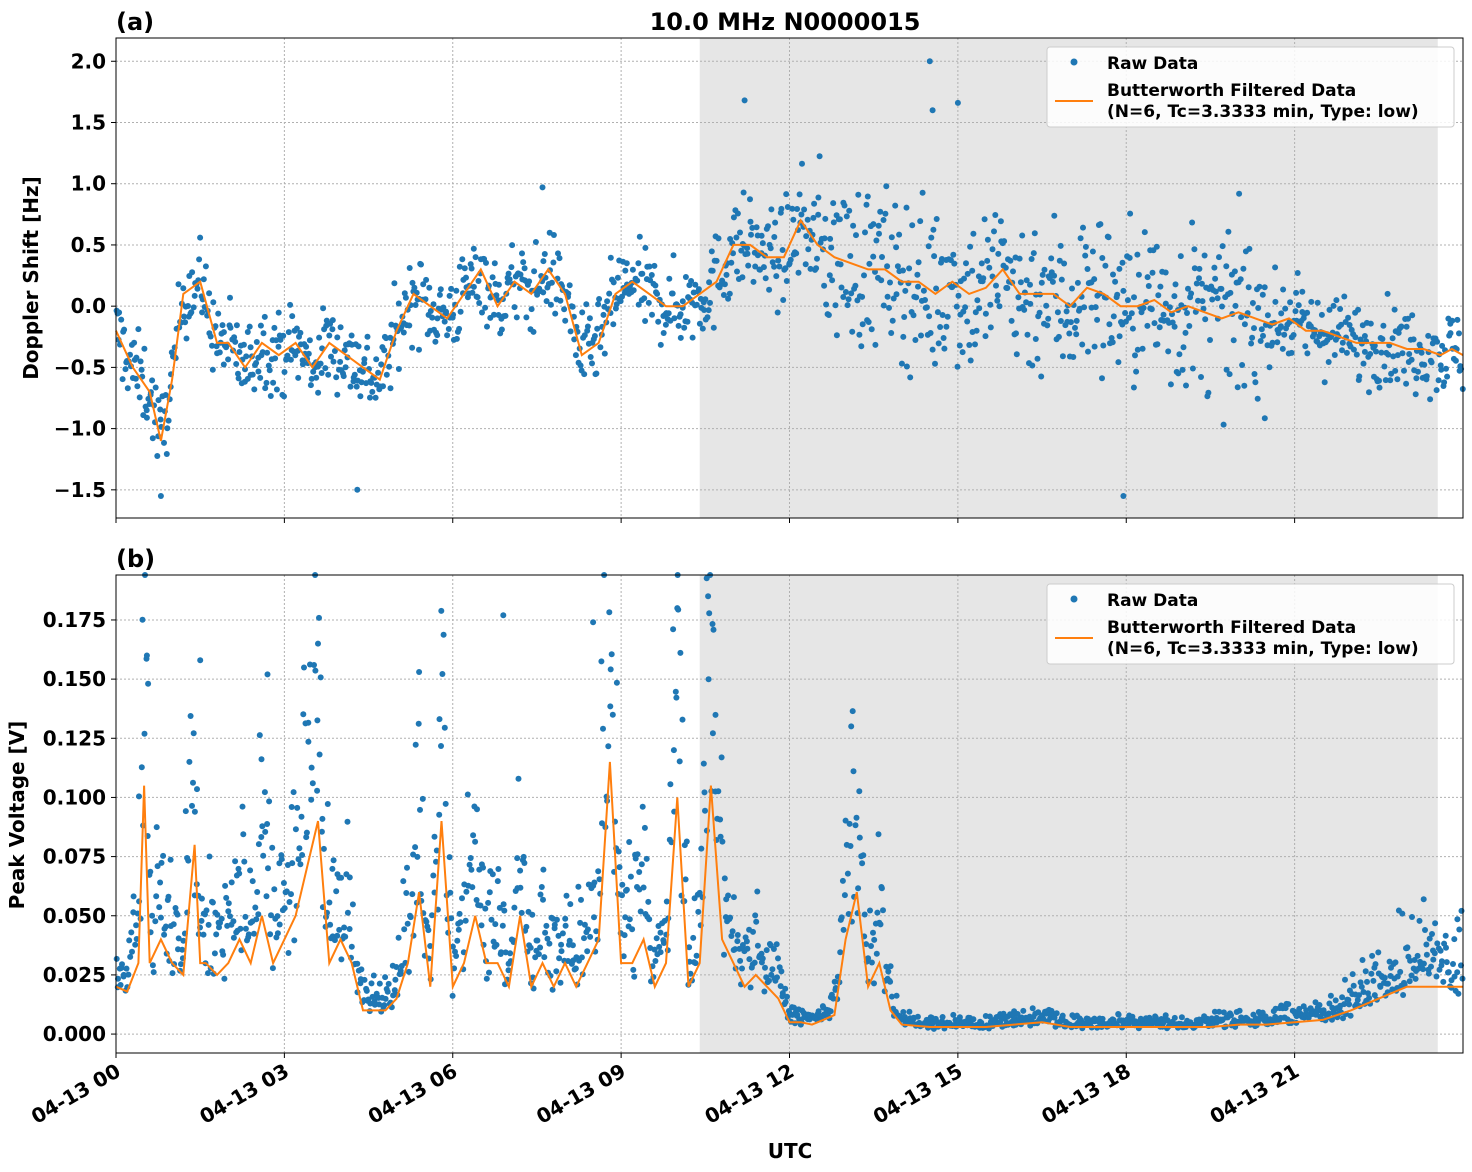 The image size is (1472, 1172). What do you see at coordinates (918, 1094) in the screenshot?
I see `x-tick-label: 04-13 15` at bounding box center [918, 1094].